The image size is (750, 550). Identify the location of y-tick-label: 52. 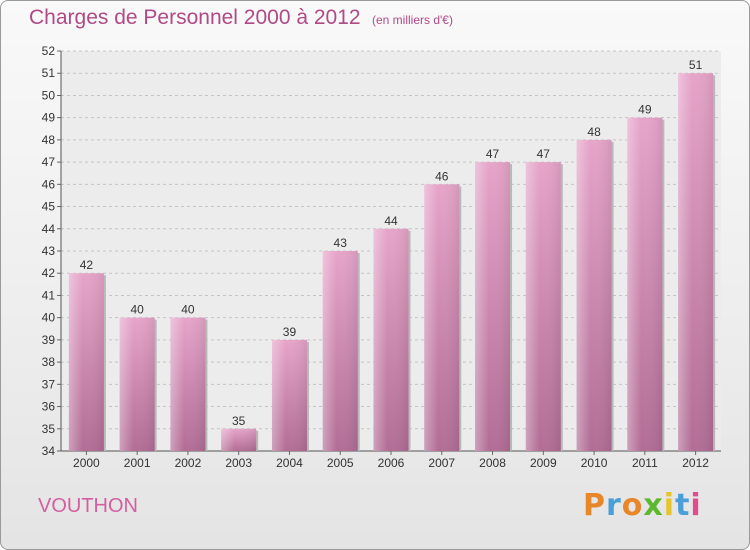
(49, 51).